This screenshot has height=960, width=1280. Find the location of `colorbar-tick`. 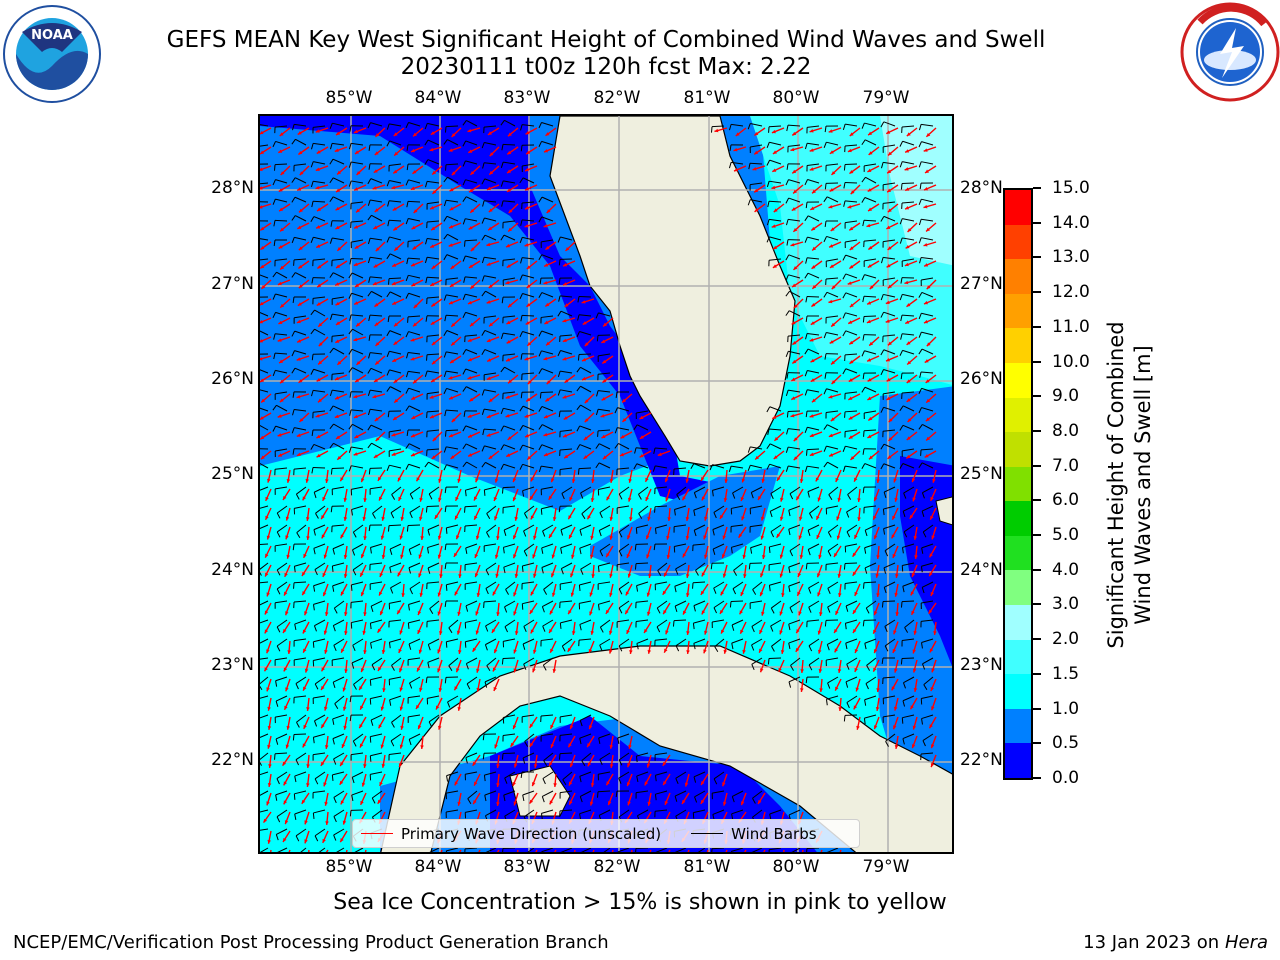

colorbar-tick is located at coordinates (1037, 257).